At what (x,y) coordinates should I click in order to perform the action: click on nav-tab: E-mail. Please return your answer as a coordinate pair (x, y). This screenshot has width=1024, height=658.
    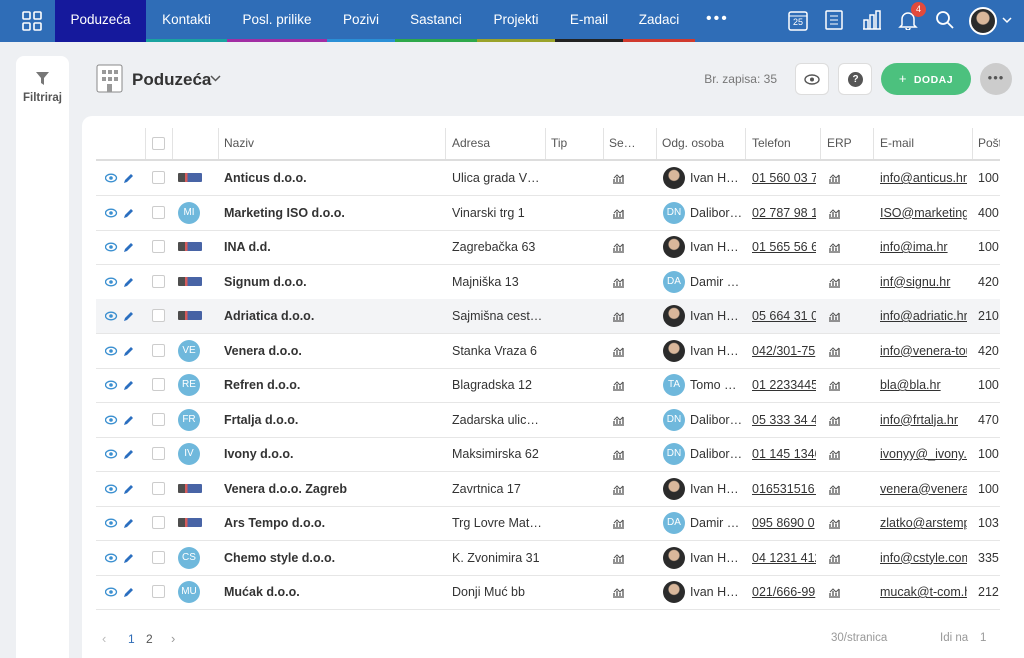
    Looking at the image, I should click on (589, 21).